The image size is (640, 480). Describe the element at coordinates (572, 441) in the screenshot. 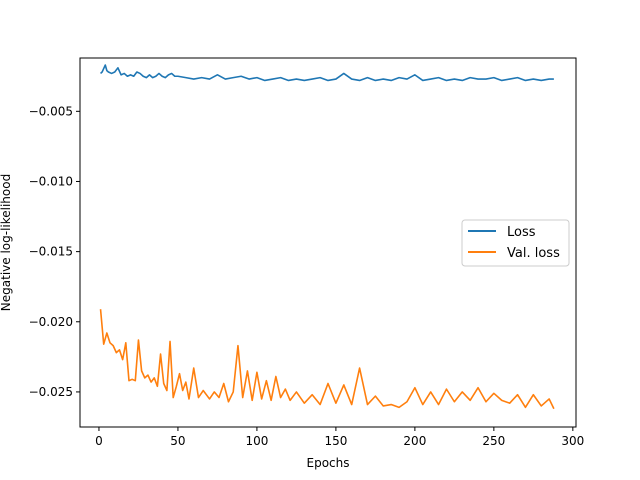

I see `x-tick-label: 300` at that location.